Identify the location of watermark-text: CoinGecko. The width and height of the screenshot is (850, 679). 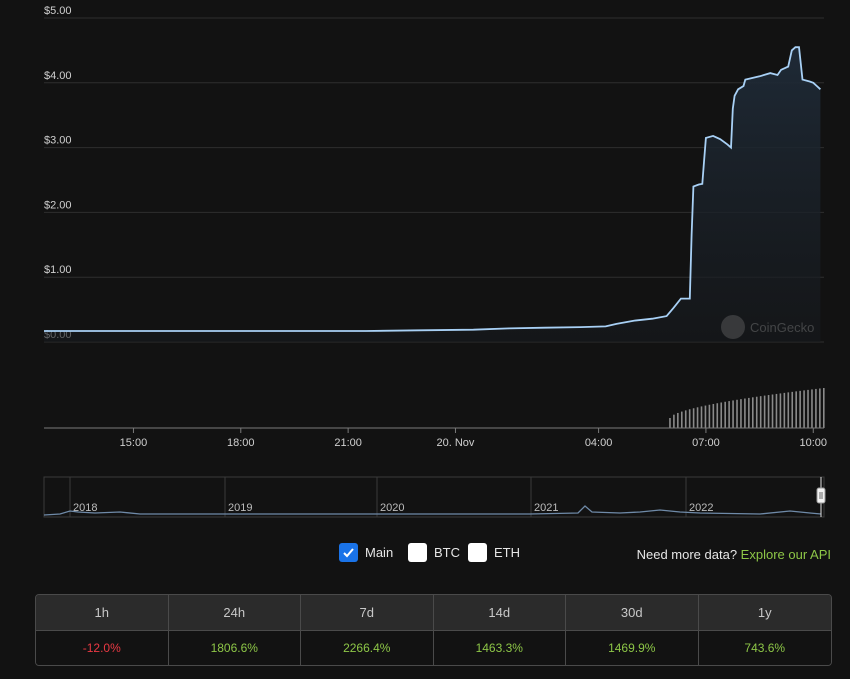
(782, 327).